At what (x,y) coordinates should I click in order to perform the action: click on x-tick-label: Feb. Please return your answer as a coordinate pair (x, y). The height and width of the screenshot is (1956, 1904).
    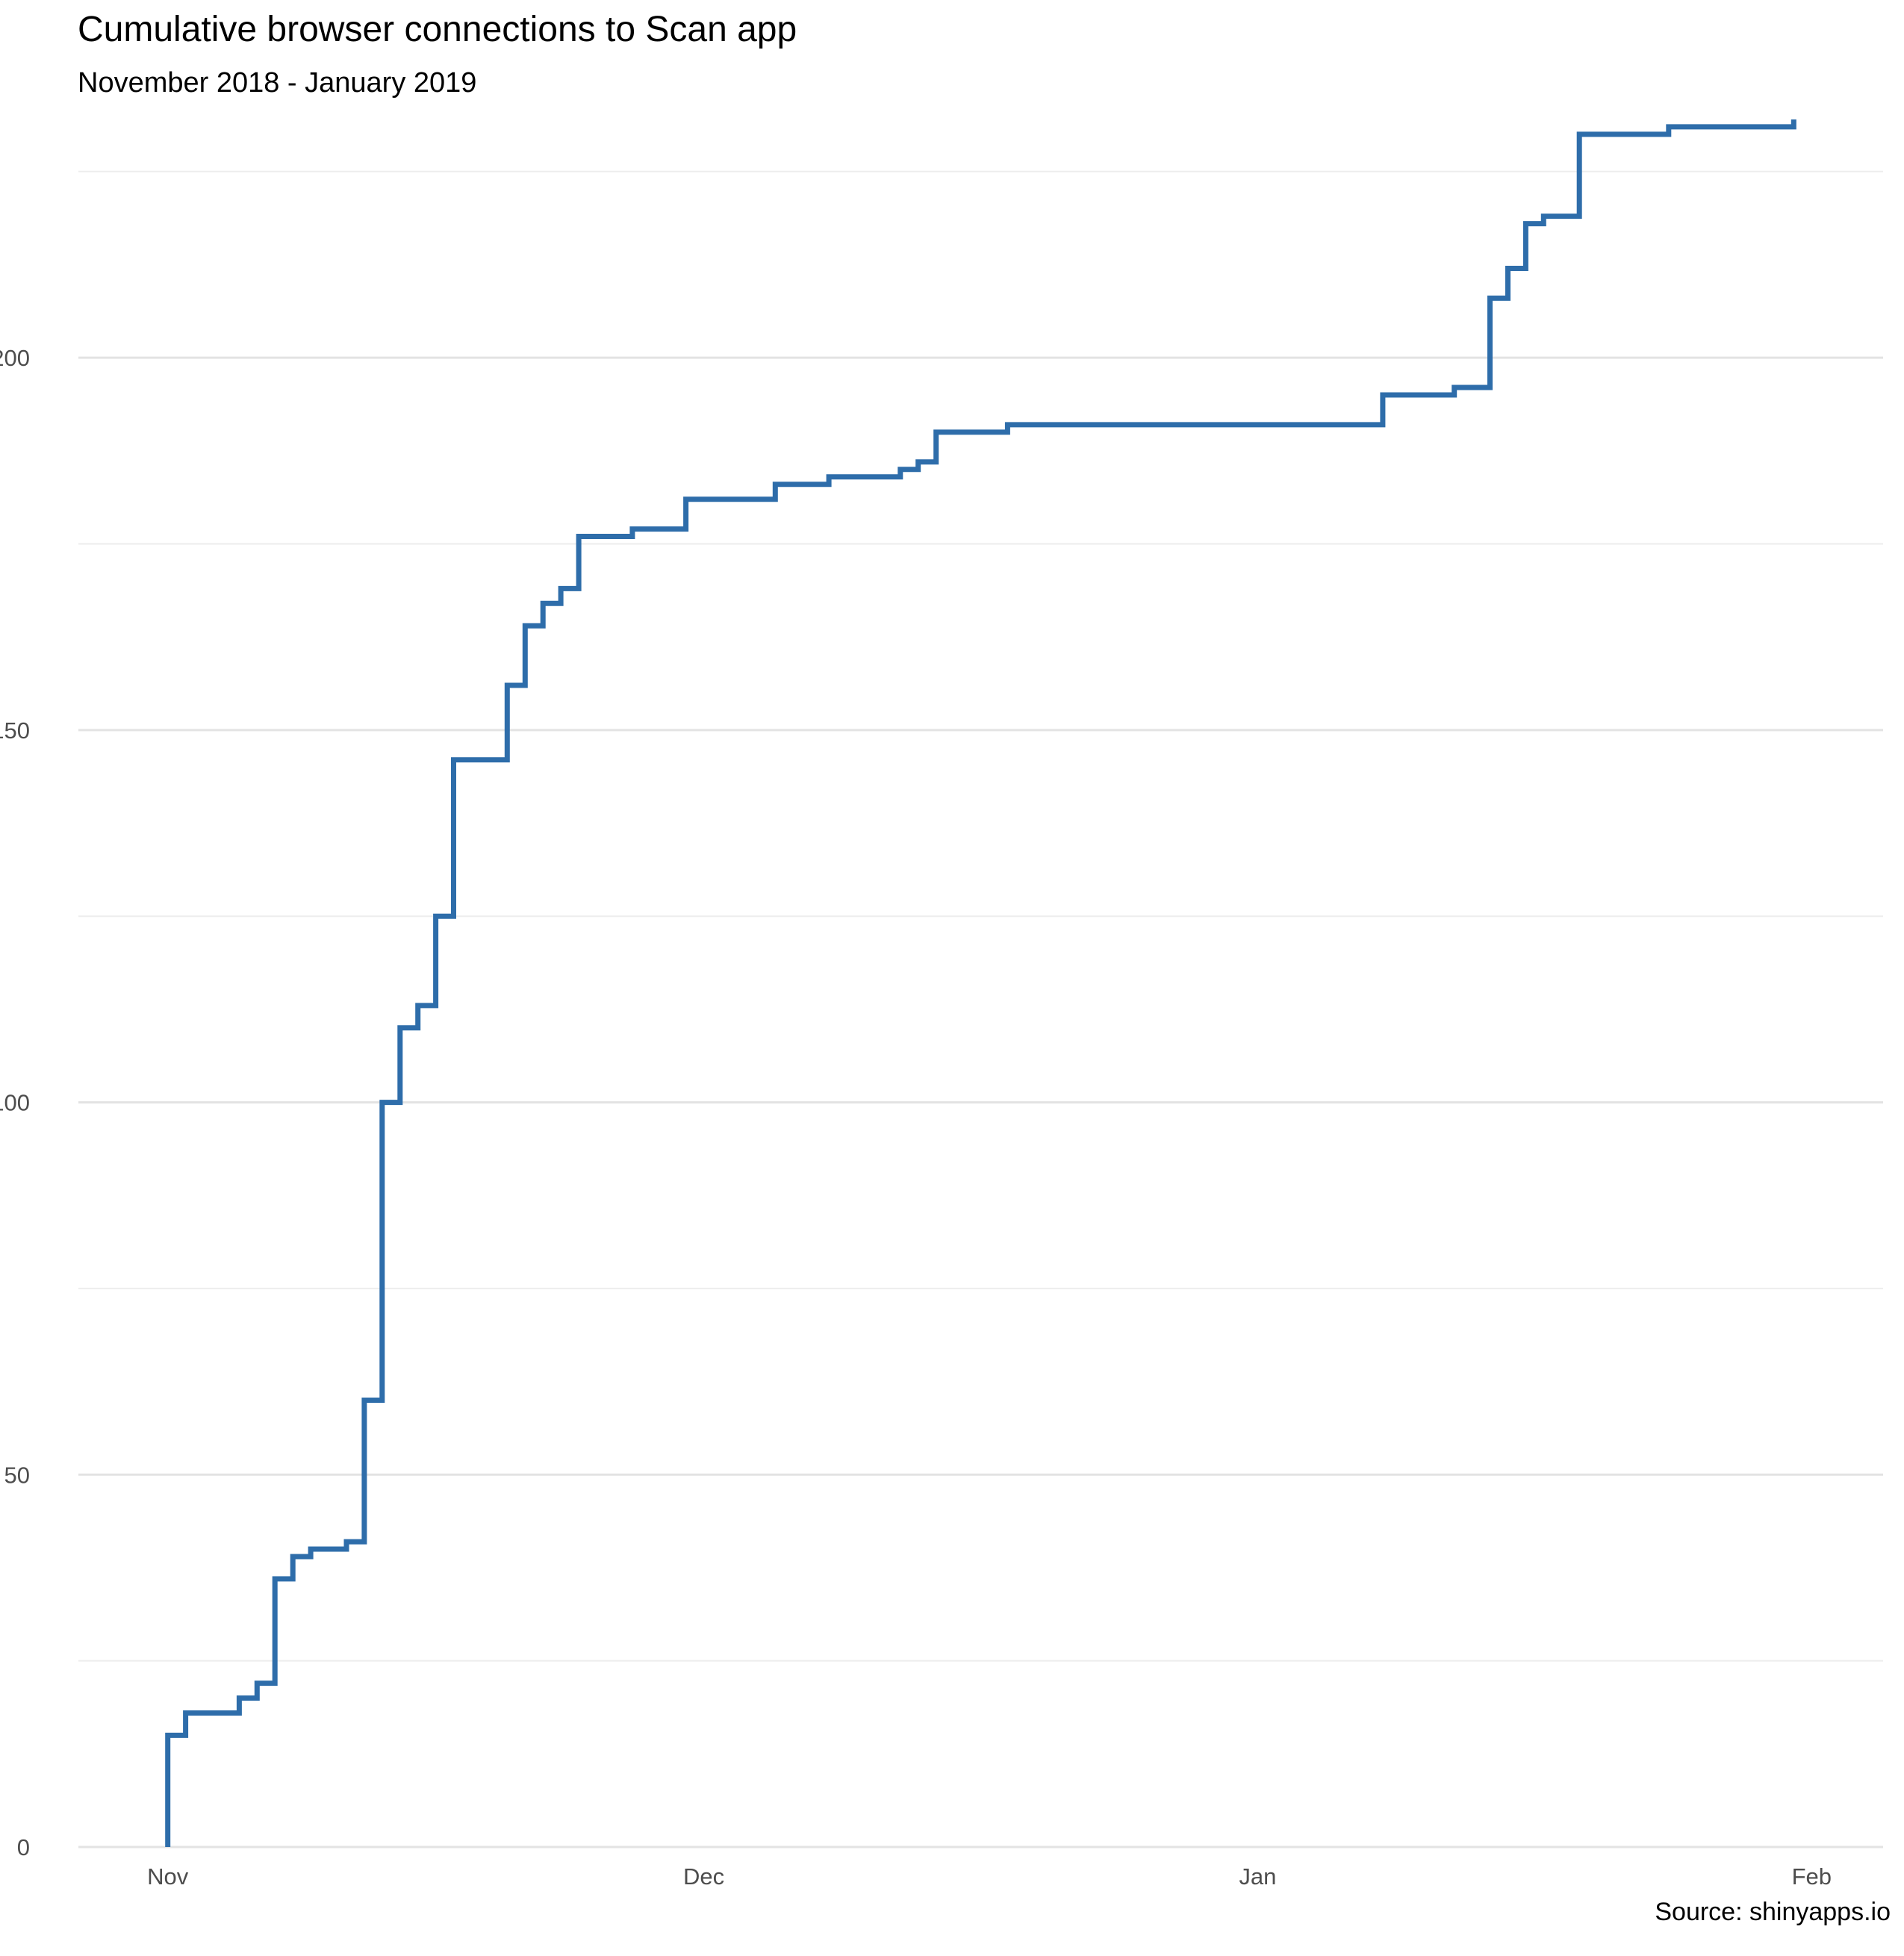
    Looking at the image, I should click on (1812, 1876).